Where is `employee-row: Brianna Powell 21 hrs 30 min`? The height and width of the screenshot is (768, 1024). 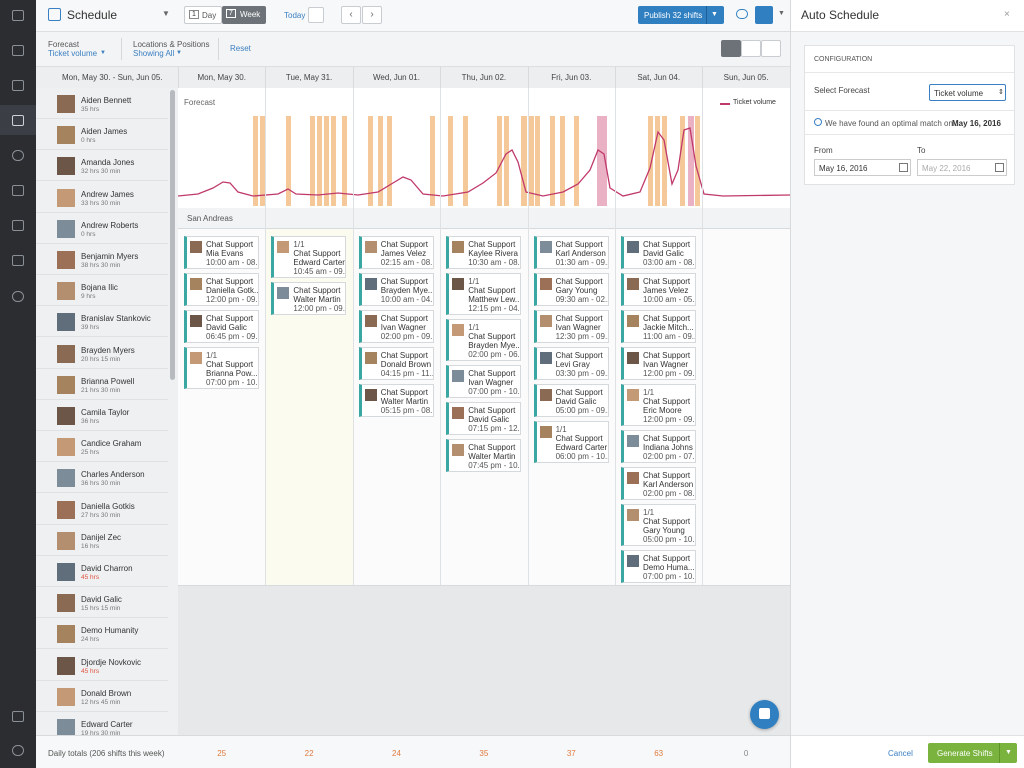
employee-row: Brianna Powell 21 hrs 30 min is located at coordinates (102, 384).